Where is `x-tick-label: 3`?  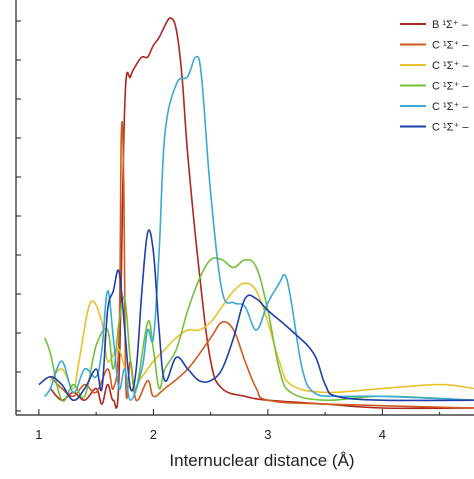 x-tick-label: 3 is located at coordinates (267, 434).